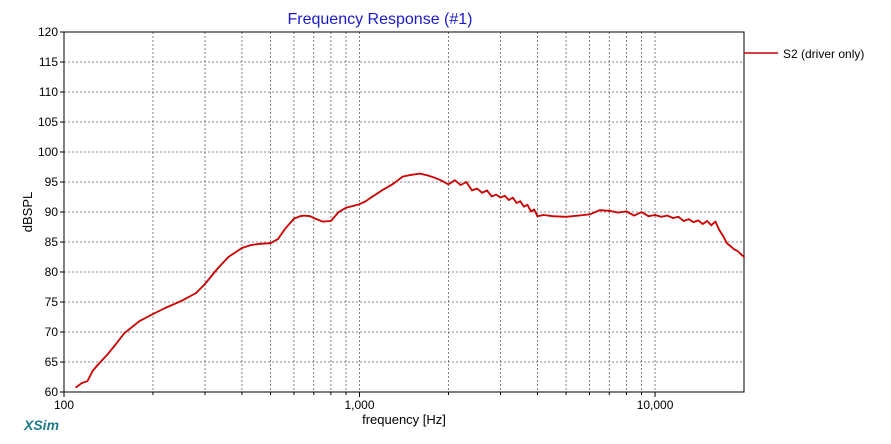  I want to click on legend: S2 (driver only), so click(804, 54).